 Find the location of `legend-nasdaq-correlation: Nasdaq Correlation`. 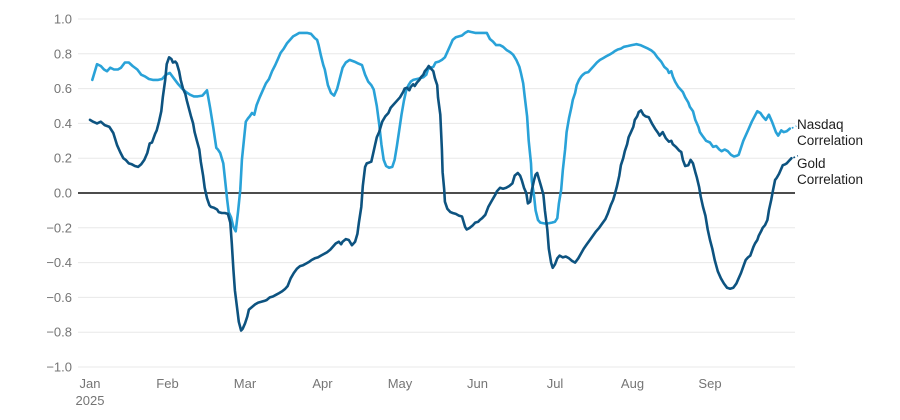

legend-nasdaq-correlation: Nasdaq Correlation is located at coordinates (830, 133).